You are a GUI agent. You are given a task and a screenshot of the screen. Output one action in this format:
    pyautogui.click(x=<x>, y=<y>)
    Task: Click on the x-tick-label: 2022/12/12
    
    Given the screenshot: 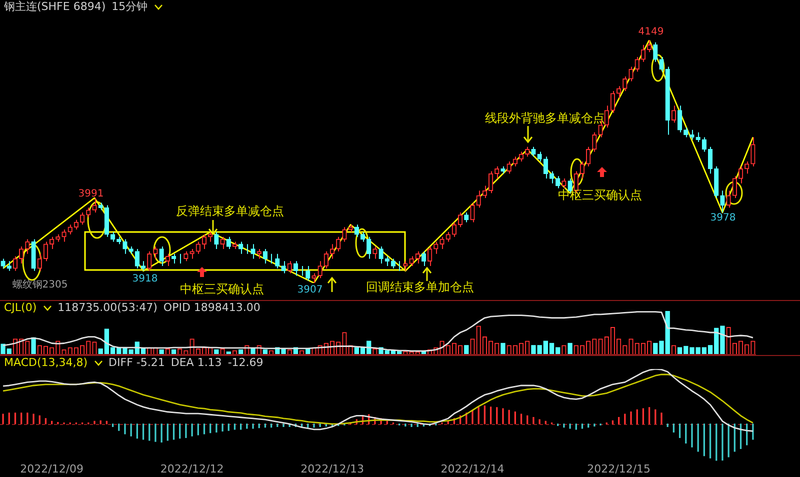 What is the action you would take?
    pyautogui.click(x=192, y=469)
    